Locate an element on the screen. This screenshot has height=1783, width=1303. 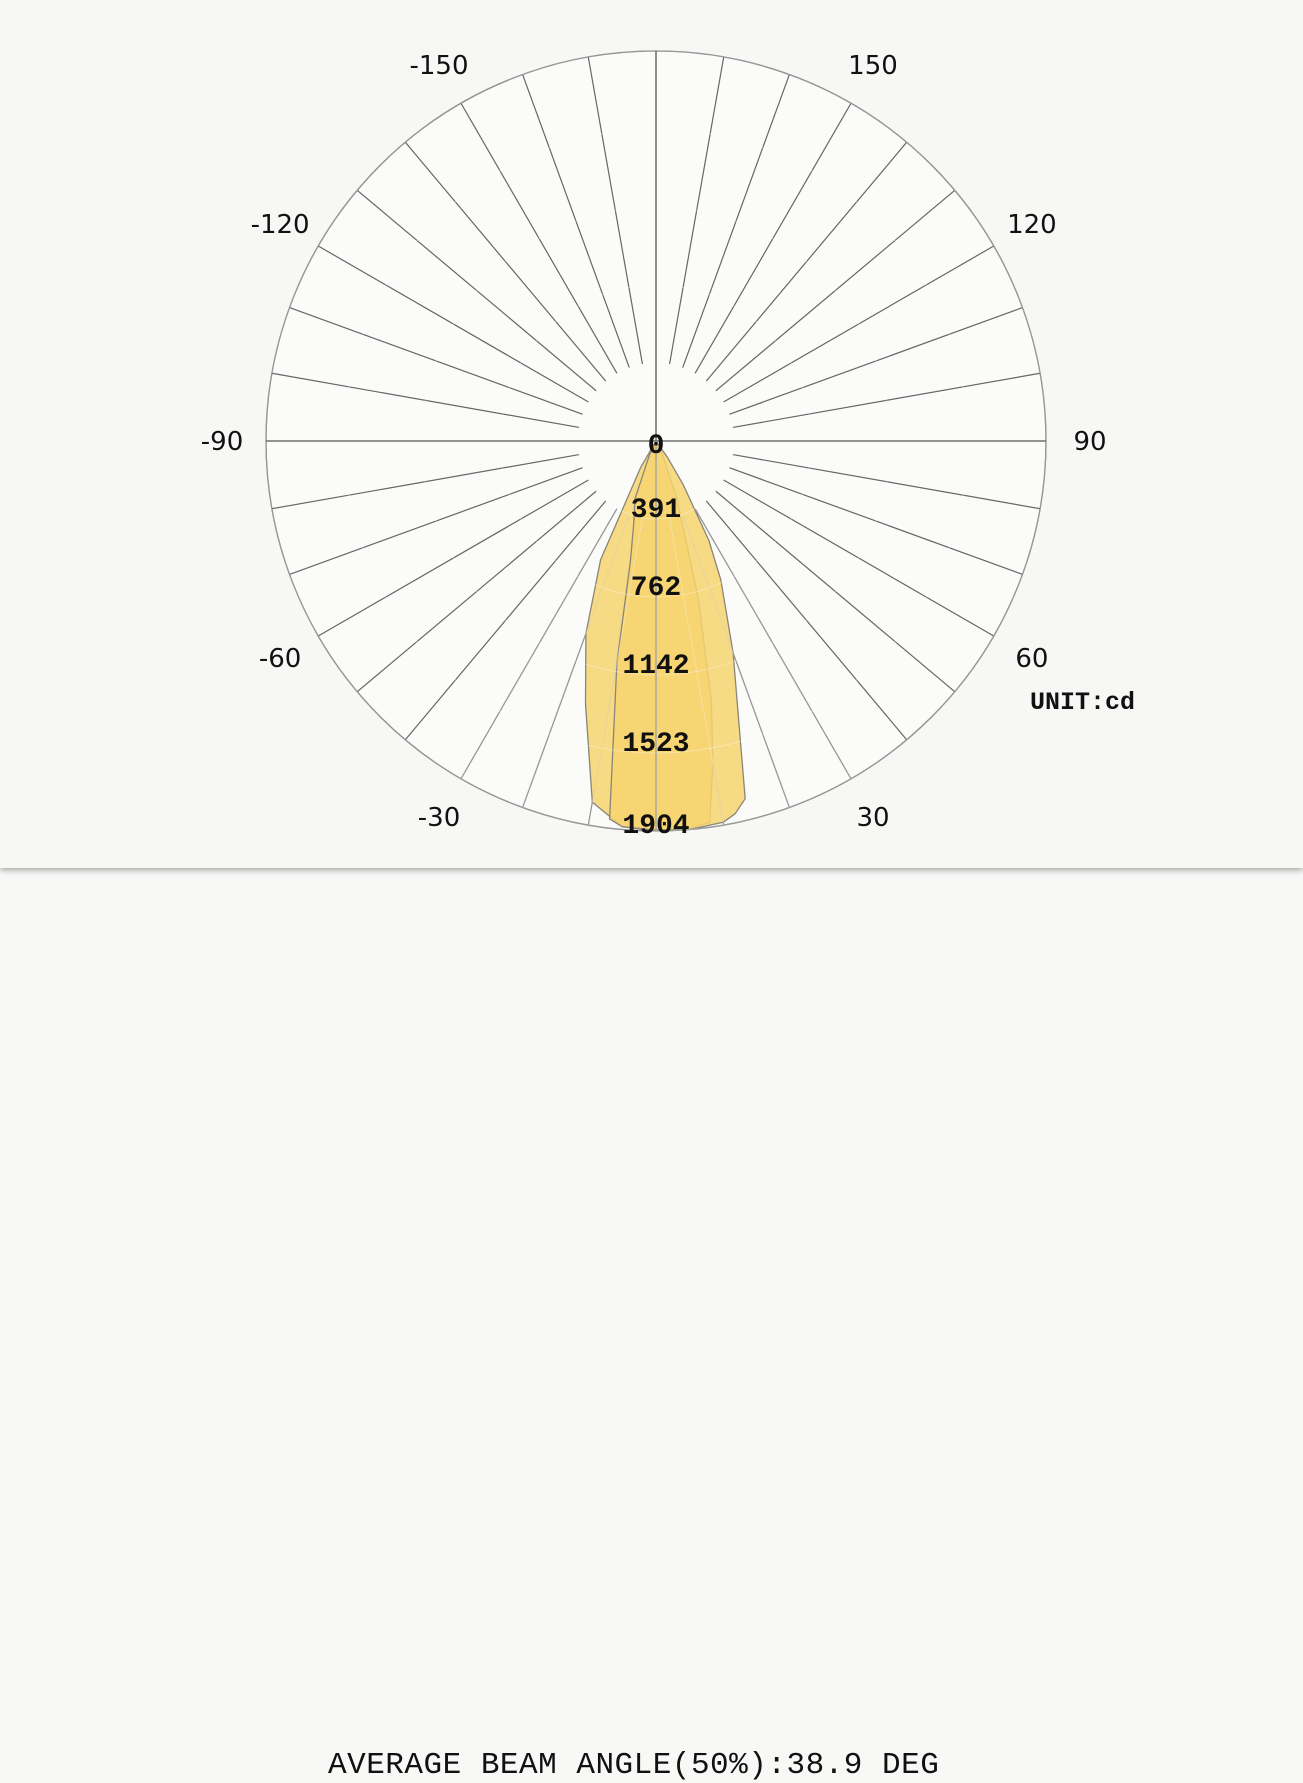
angle-tick-label: 150 is located at coordinates (873, 66).